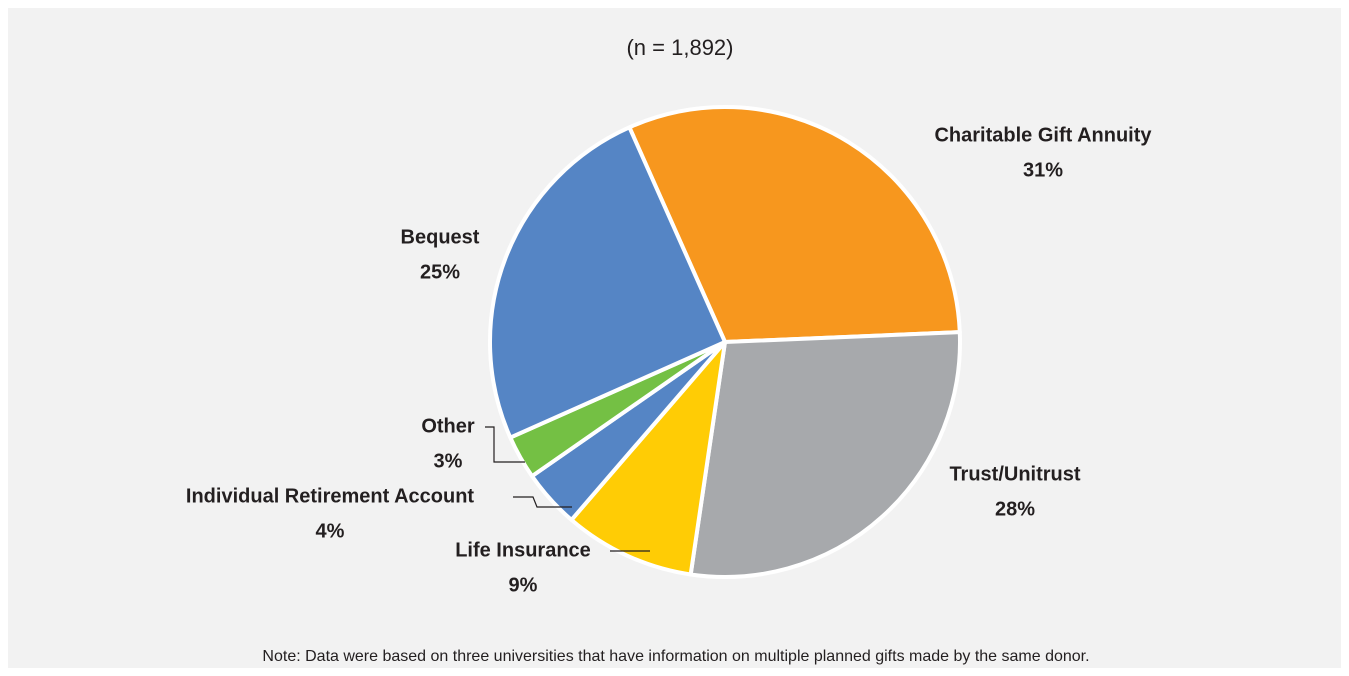 This screenshot has height=676, width=1349. I want to click on slice-label: Individual Retirement Account, so click(330, 496).